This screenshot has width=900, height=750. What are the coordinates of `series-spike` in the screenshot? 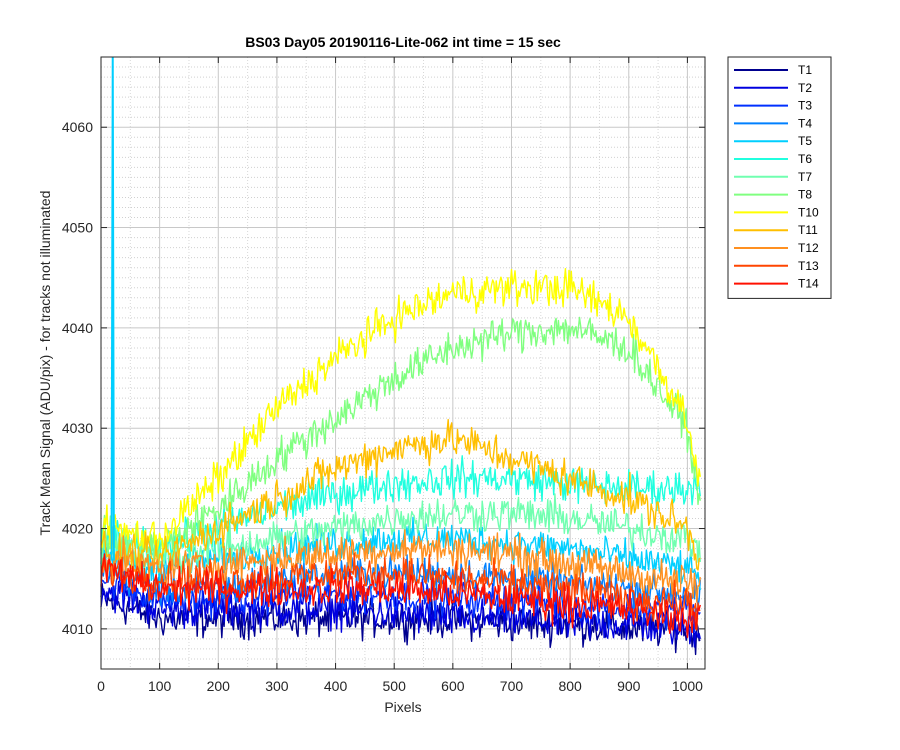 It's located at (112, 308).